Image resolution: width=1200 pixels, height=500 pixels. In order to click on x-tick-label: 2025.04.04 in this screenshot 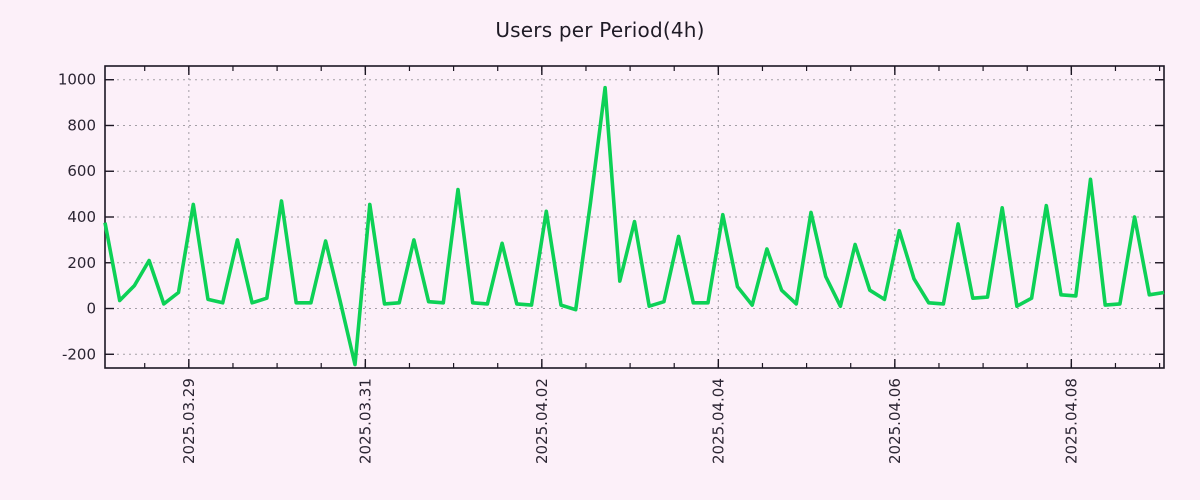, I will do `click(718, 421)`.